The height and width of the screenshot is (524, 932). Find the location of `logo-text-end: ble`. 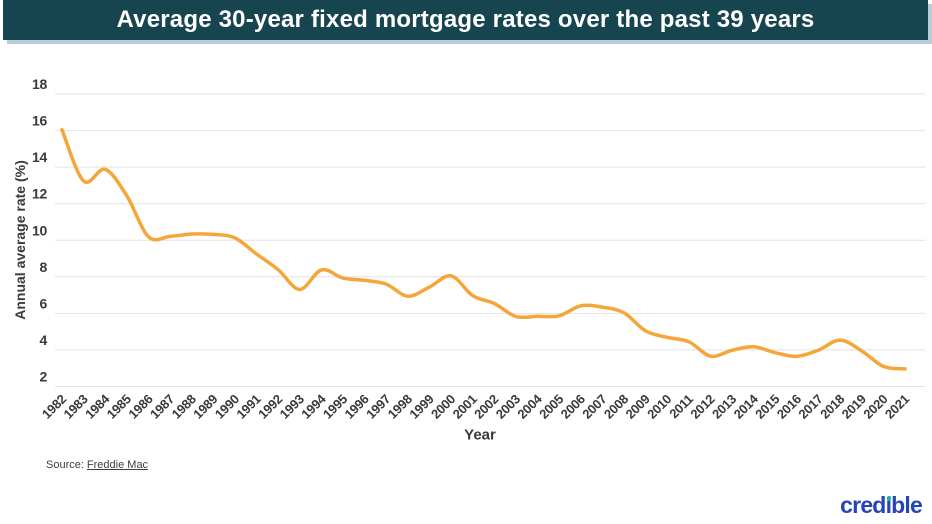

logo-text-end: ble is located at coordinates (907, 505).